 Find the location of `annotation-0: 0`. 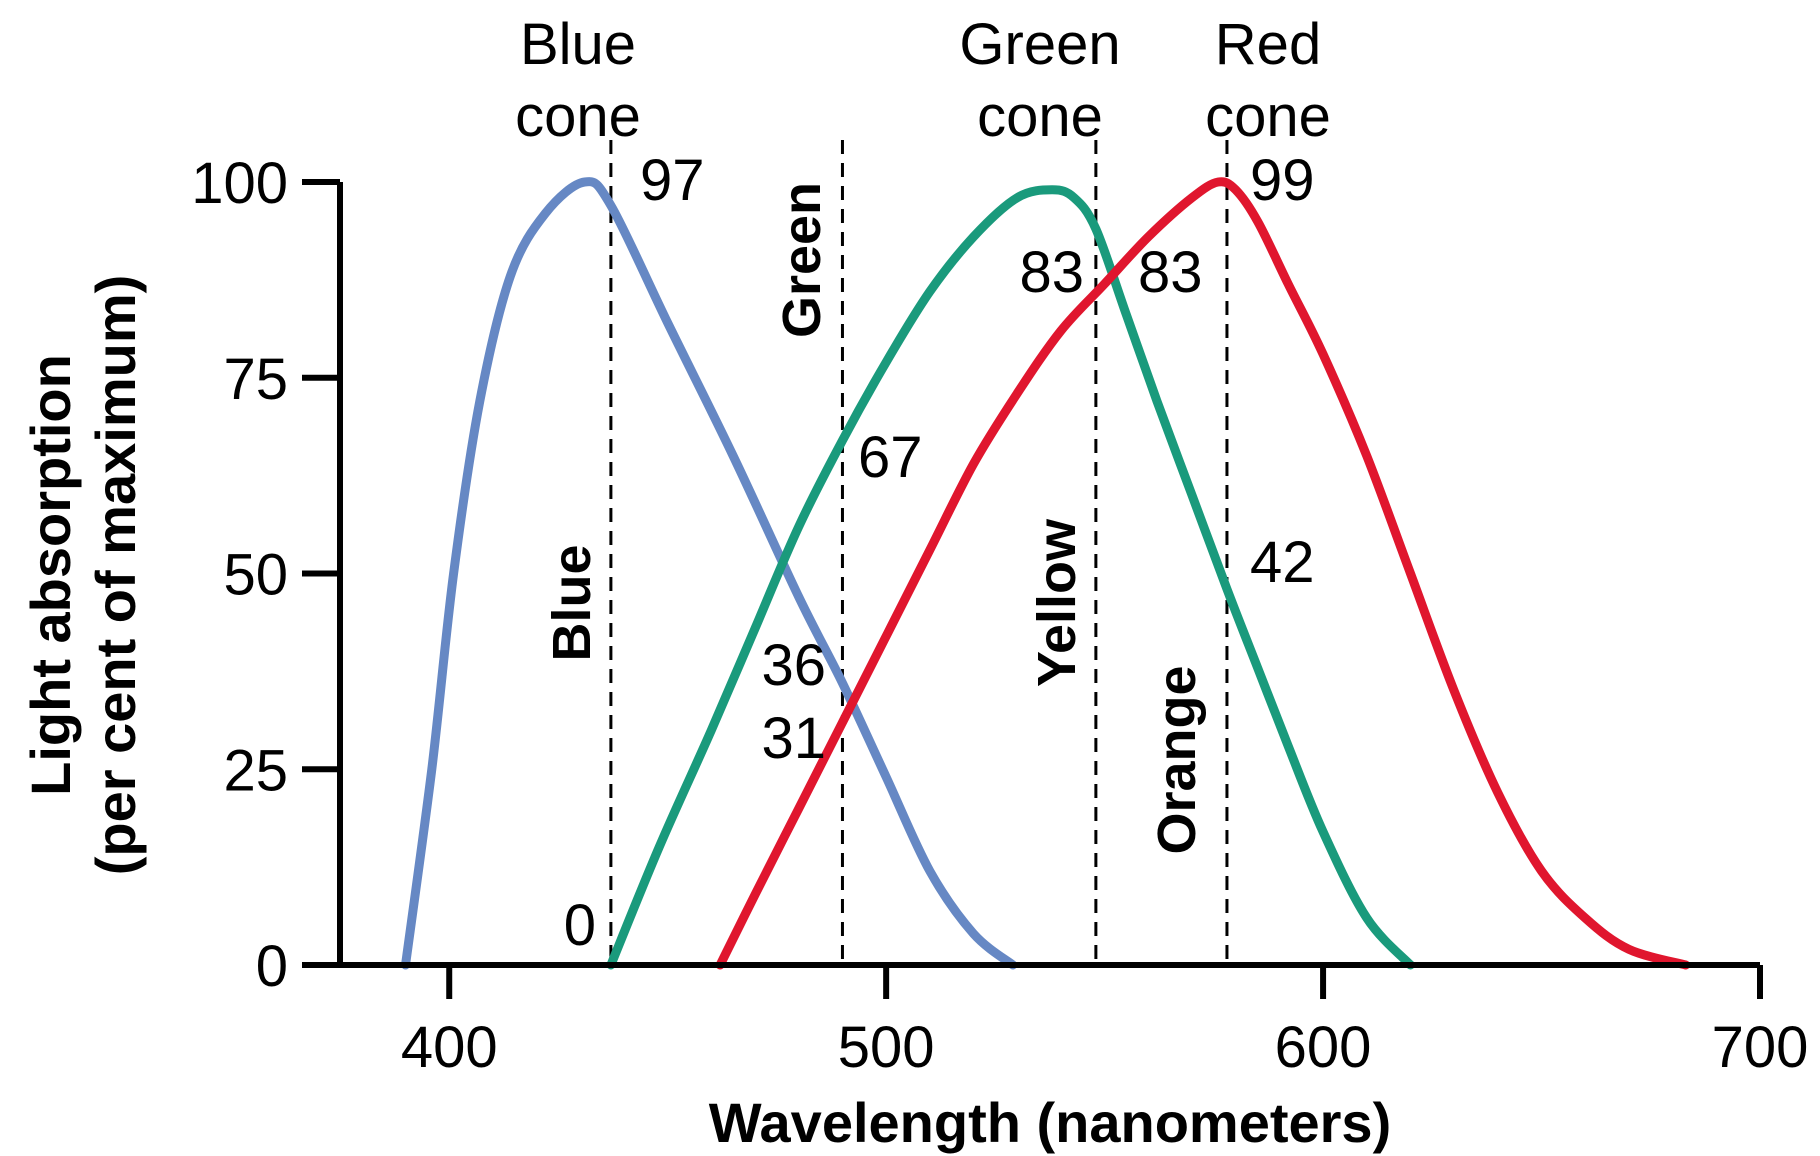

annotation-0: 0 is located at coordinates (580, 925).